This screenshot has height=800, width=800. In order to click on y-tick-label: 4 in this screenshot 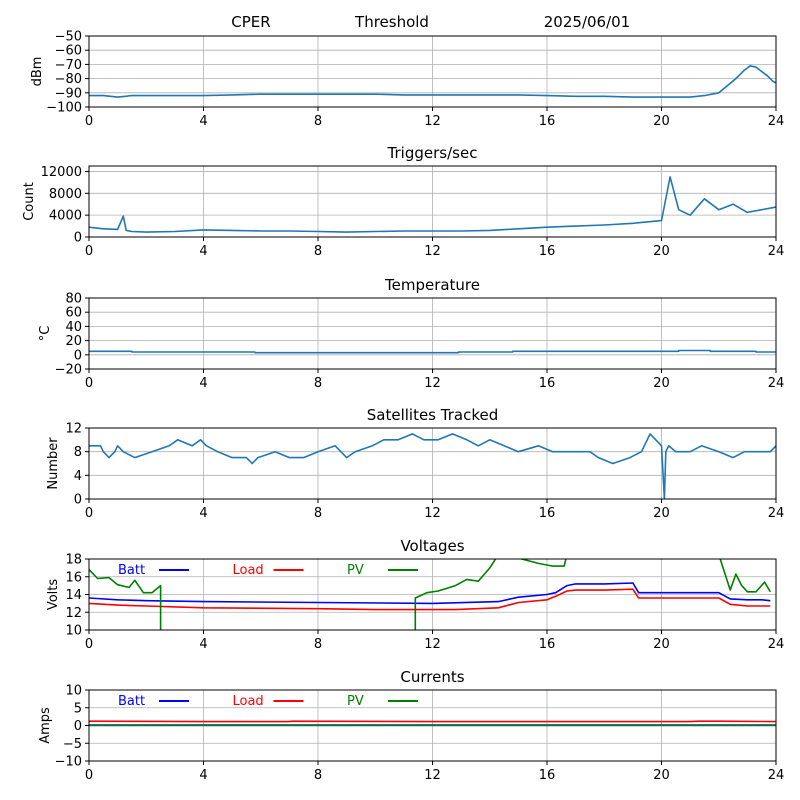, I will do `click(78, 476)`.